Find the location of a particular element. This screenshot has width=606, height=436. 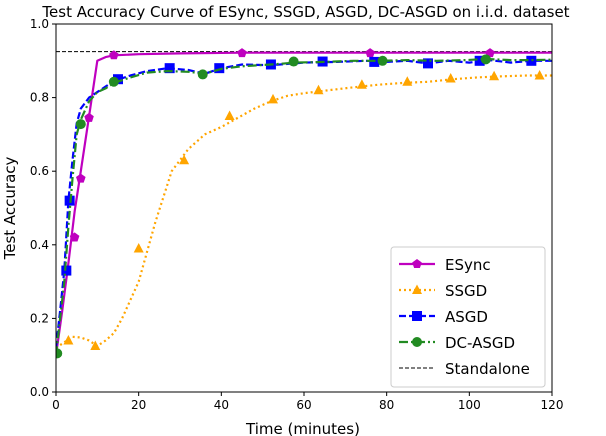

legend-label: Standalone is located at coordinates (487, 369).